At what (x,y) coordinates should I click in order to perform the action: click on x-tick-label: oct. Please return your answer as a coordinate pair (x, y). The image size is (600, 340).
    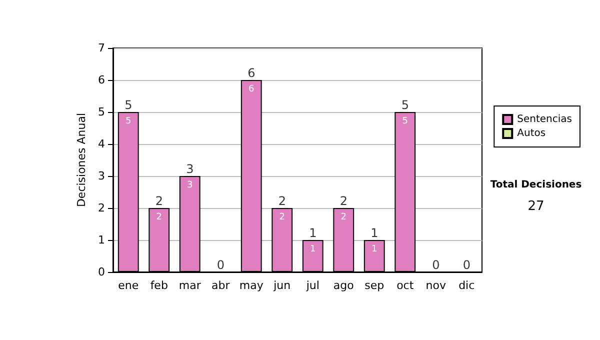
    Looking at the image, I should click on (405, 285).